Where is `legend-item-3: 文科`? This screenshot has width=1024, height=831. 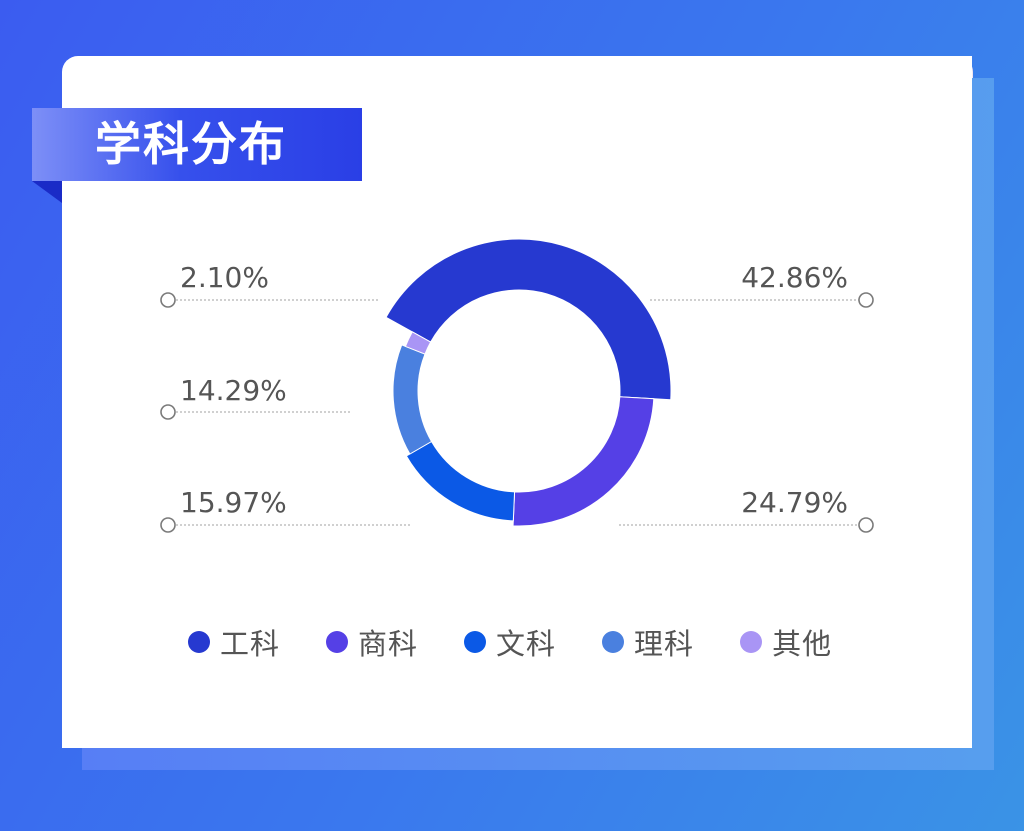 legend-item-3: 文科 is located at coordinates (510, 642).